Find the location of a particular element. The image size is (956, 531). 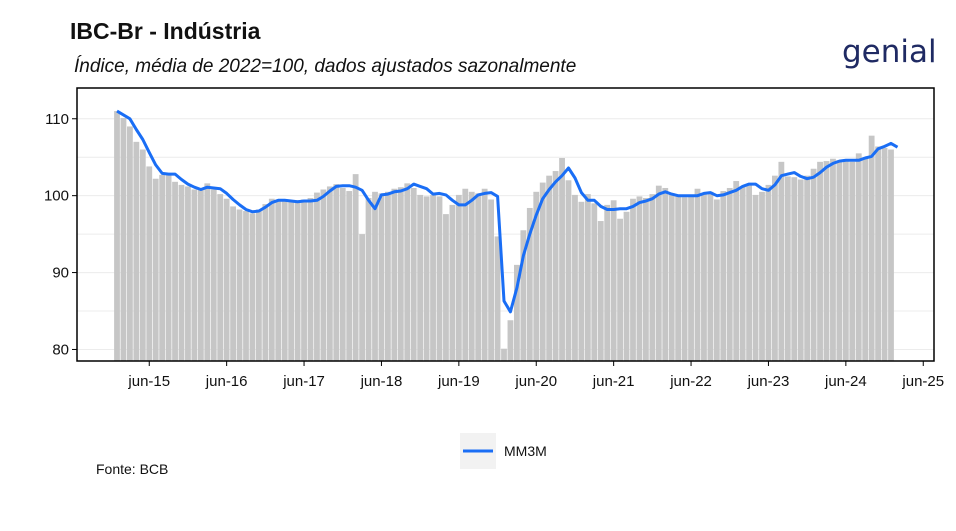

y-tick-label: 100 is located at coordinates (56, 196).